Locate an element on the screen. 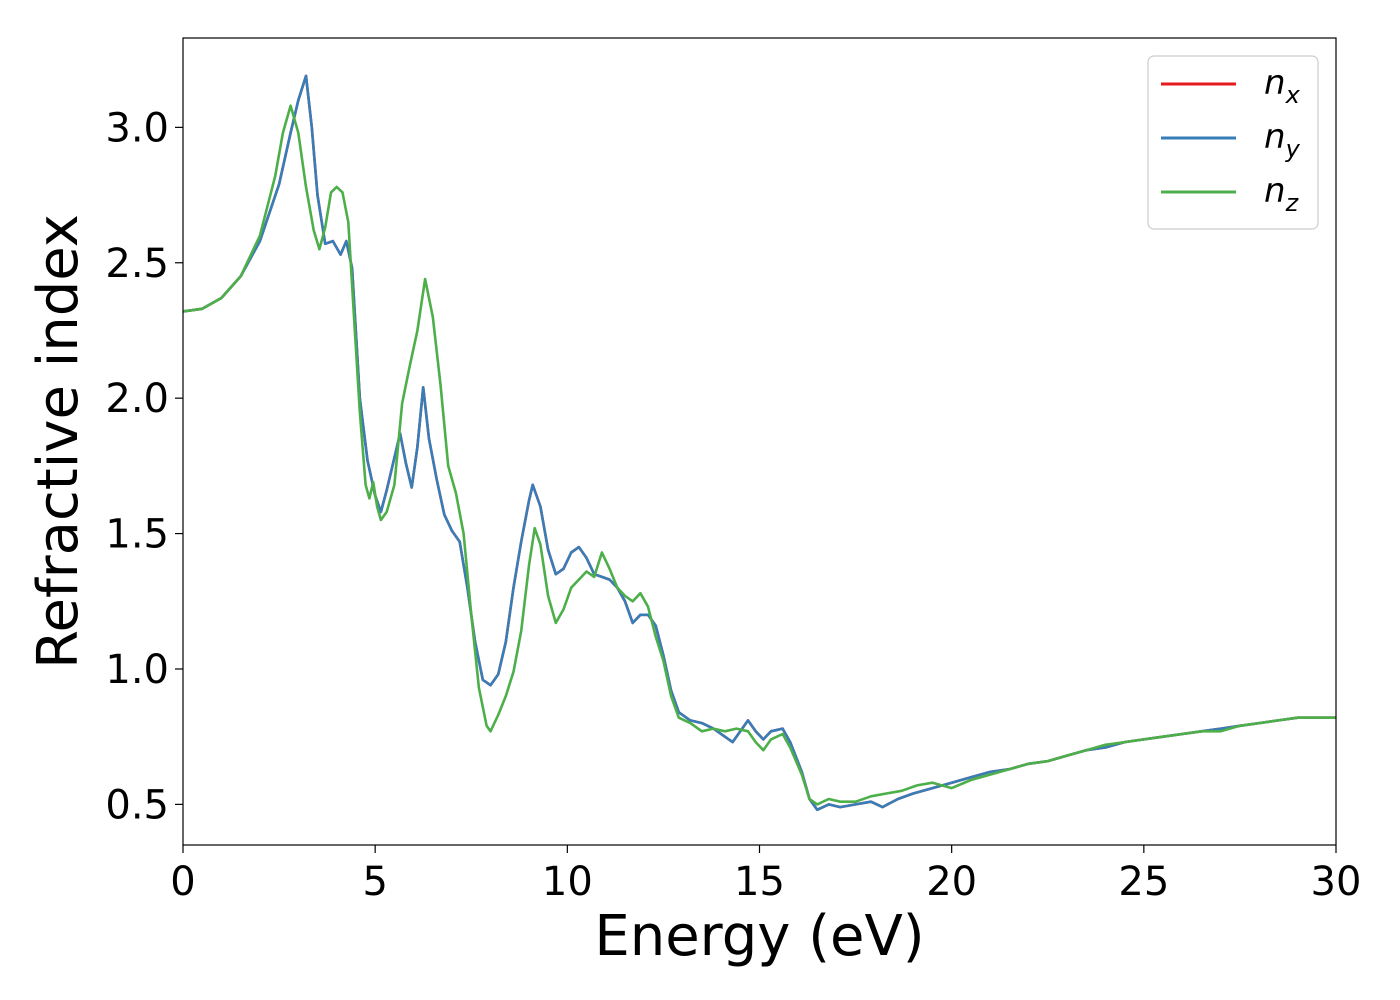  legend-label-nz: nz is located at coordinates (1282, 194).